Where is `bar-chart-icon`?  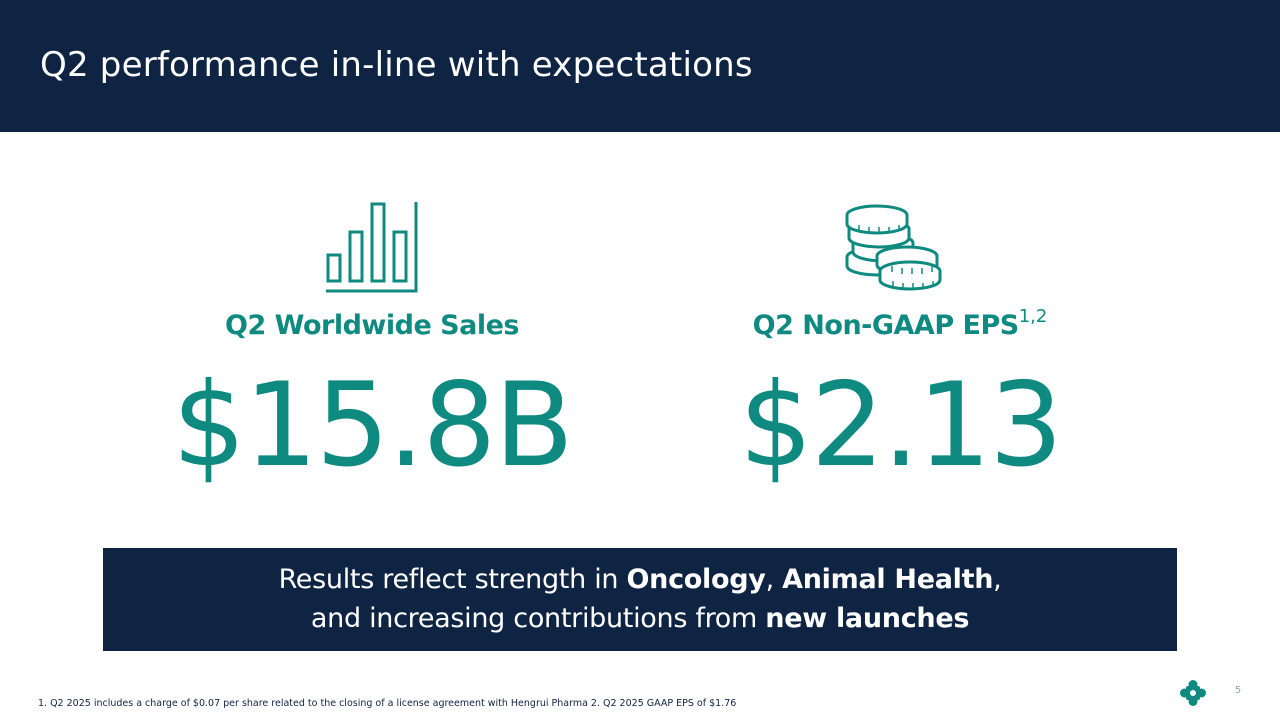 bar-chart-icon is located at coordinates (372, 247).